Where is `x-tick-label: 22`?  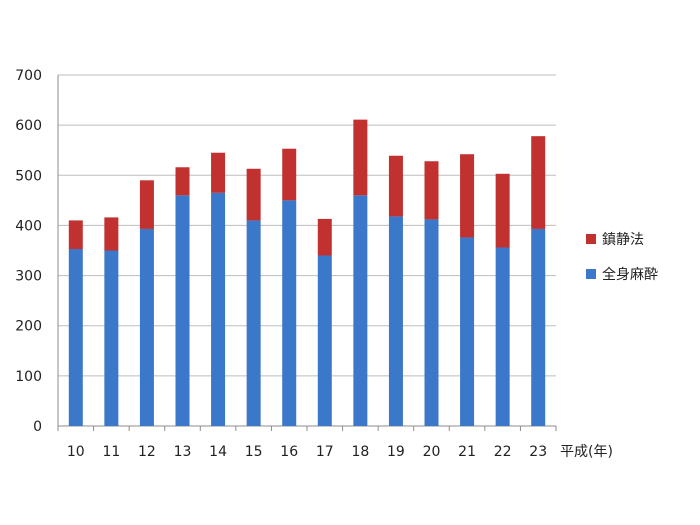 x-tick-label: 22 is located at coordinates (503, 452).